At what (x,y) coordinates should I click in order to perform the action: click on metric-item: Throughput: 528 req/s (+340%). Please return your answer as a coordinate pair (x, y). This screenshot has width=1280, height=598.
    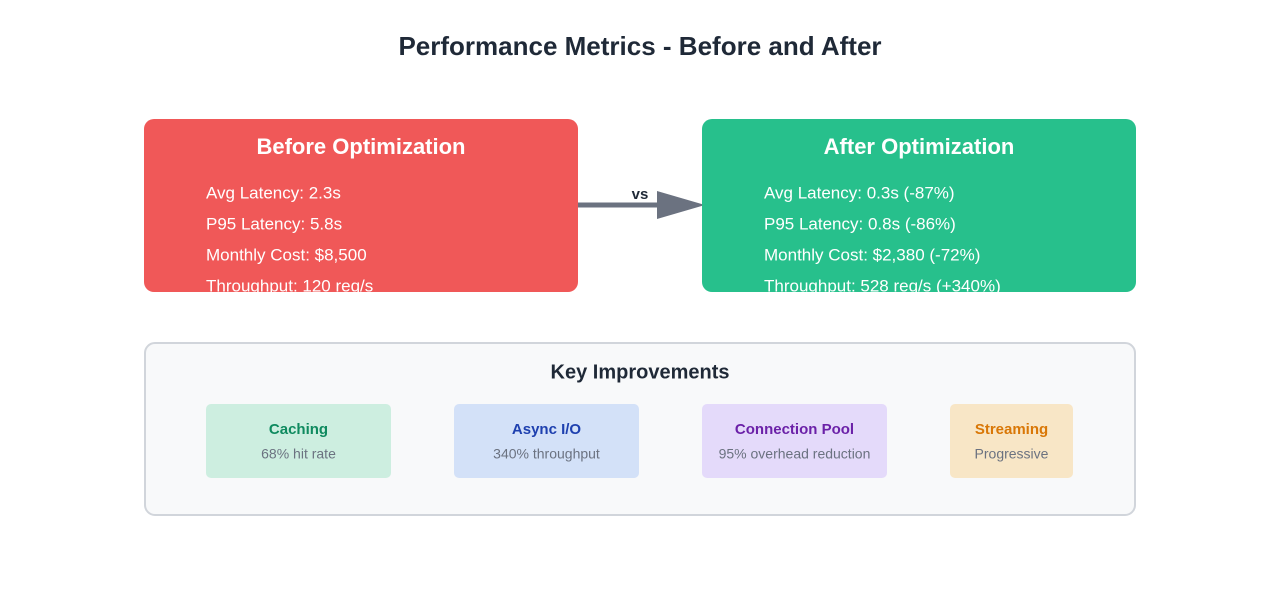
    Looking at the image, I should click on (882, 285).